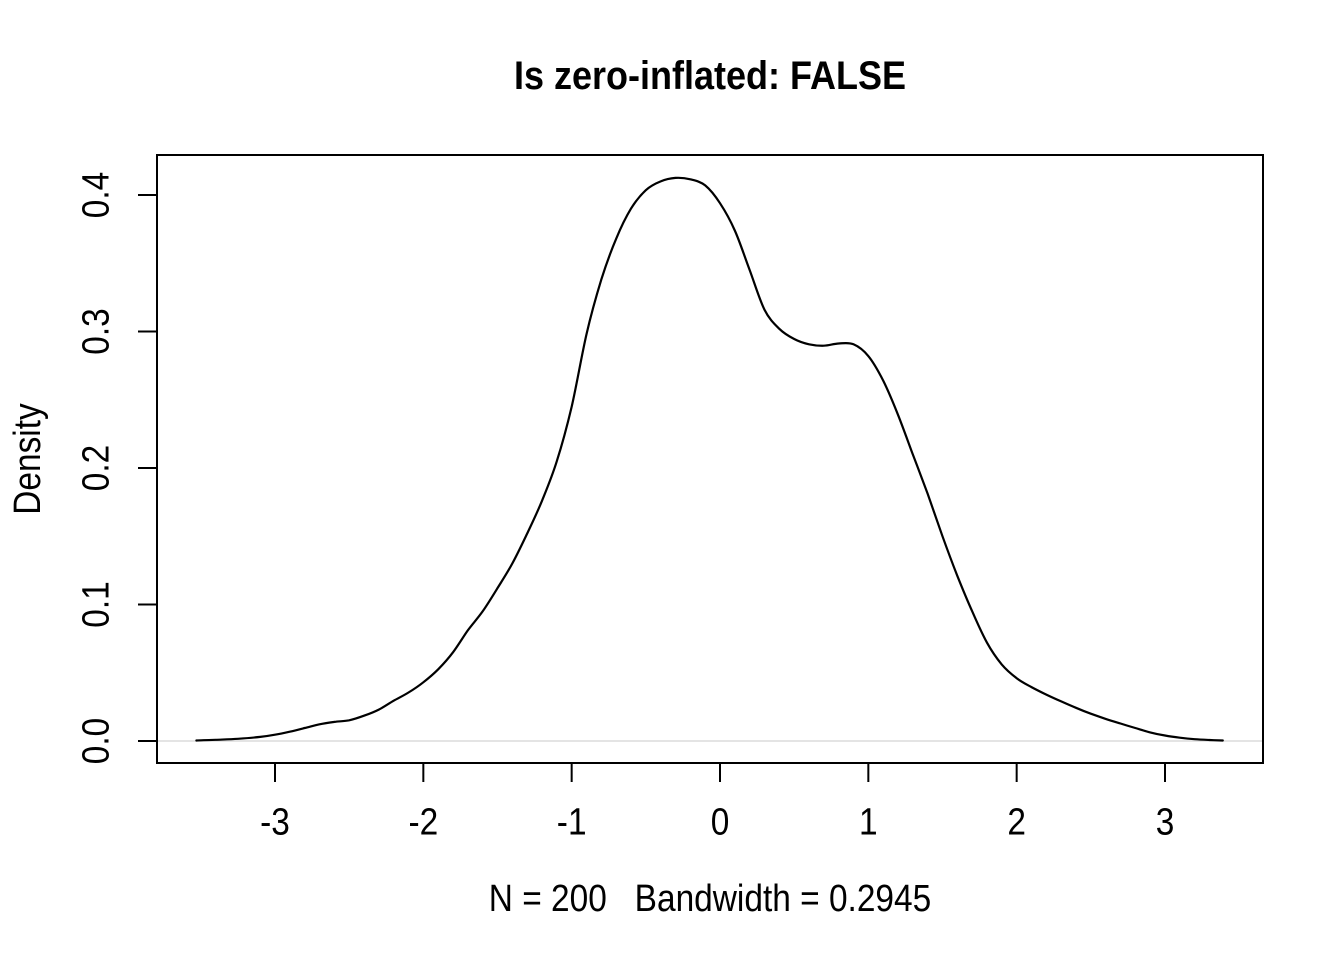 This screenshot has height=960, width=1344. Describe the element at coordinates (710, 76) in the screenshot. I see `plot-title: Is zero-inflated: FALSE` at that location.